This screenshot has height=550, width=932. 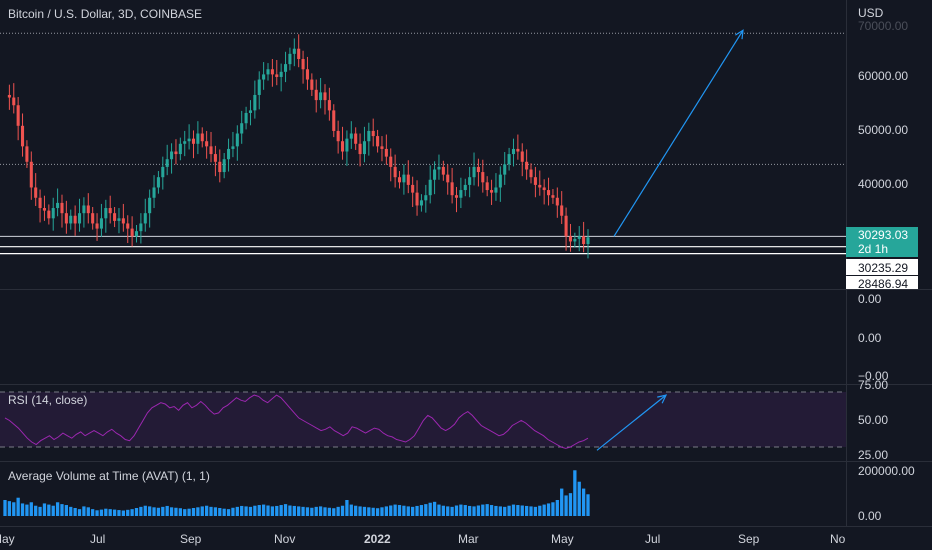 I want to click on rsi-pane: RSI (14, close) 75.00 50.00 25.00, so click(x=444, y=420).